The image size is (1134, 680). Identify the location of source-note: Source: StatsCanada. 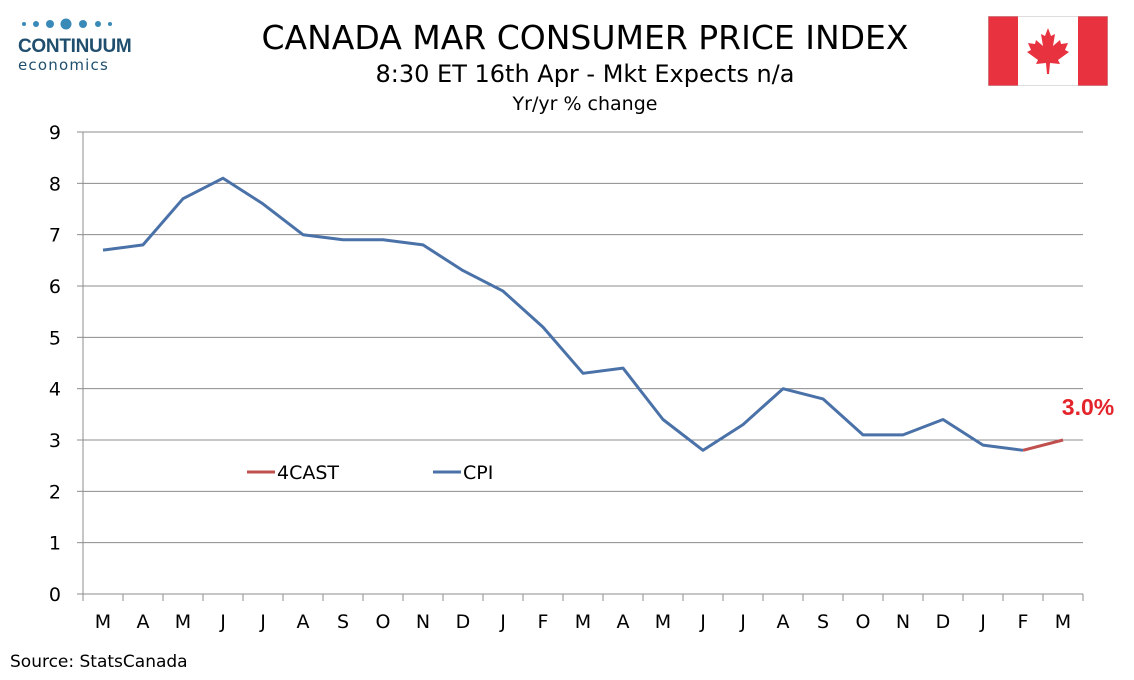
(99, 662).